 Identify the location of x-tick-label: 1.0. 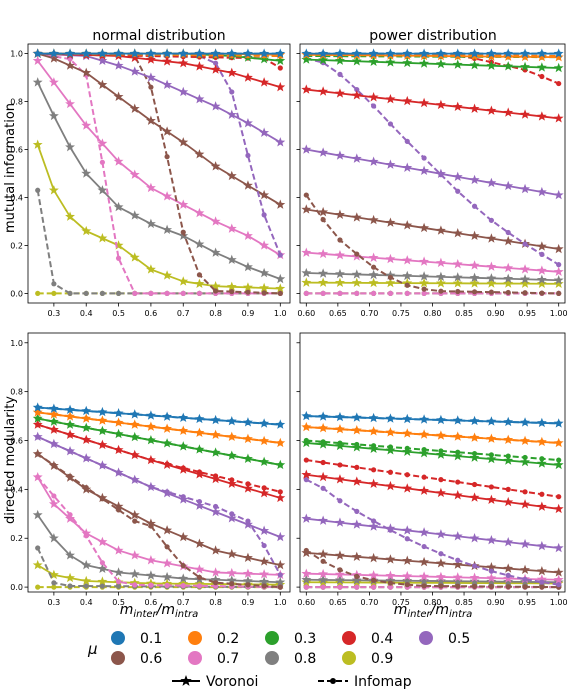
(280, 602).